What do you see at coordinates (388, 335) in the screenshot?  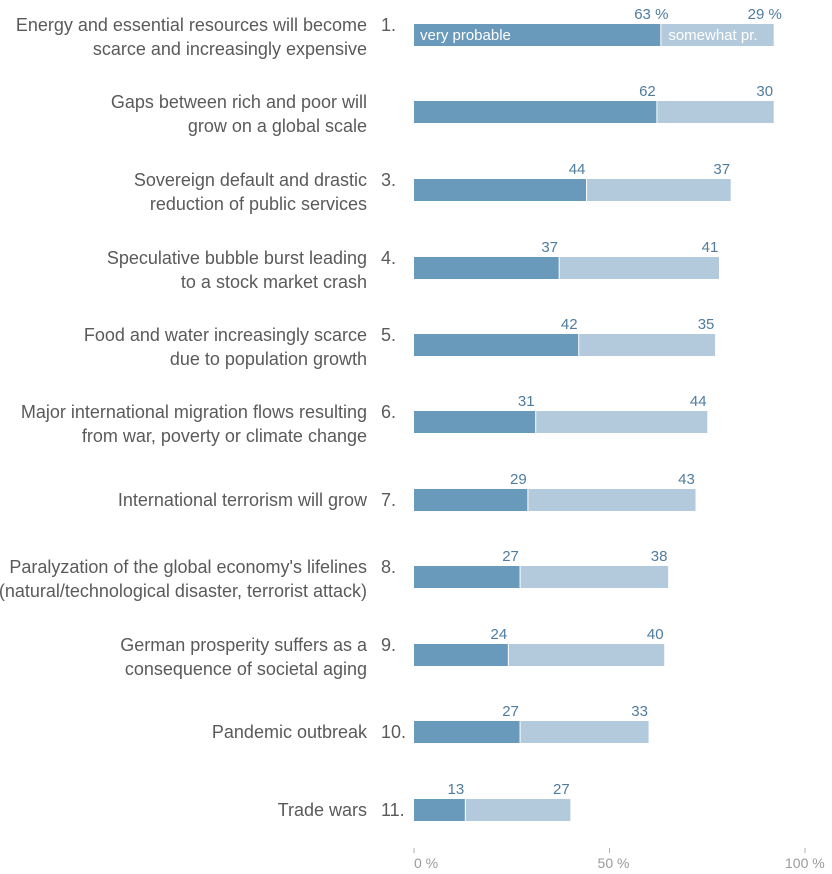 I see `rank-number: 5.` at bounding box center [388, 335].